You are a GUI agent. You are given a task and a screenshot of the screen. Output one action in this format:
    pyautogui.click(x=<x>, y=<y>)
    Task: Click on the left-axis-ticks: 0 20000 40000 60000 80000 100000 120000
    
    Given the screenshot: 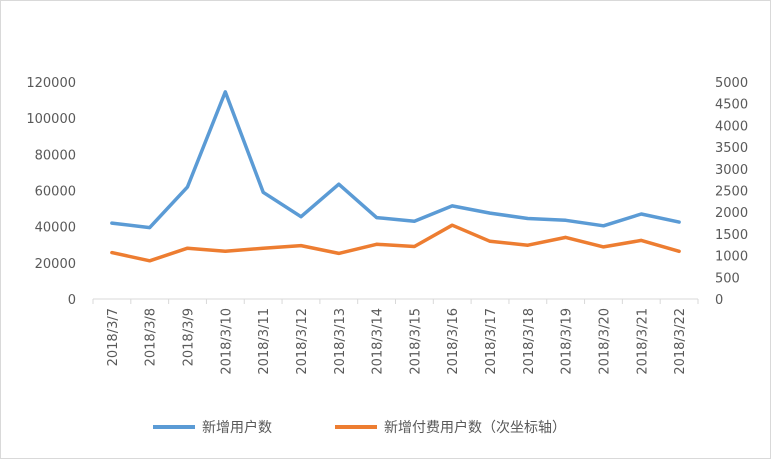 What is the action you would take?
    pyautogui.click(x=51, y=192)
    